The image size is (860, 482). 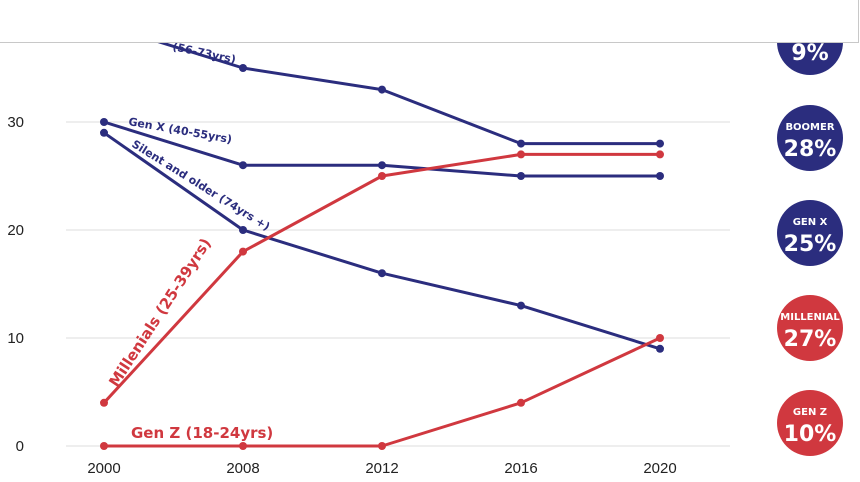 I want to click on x-tick-label: 2016, so click(x=520, y=468).